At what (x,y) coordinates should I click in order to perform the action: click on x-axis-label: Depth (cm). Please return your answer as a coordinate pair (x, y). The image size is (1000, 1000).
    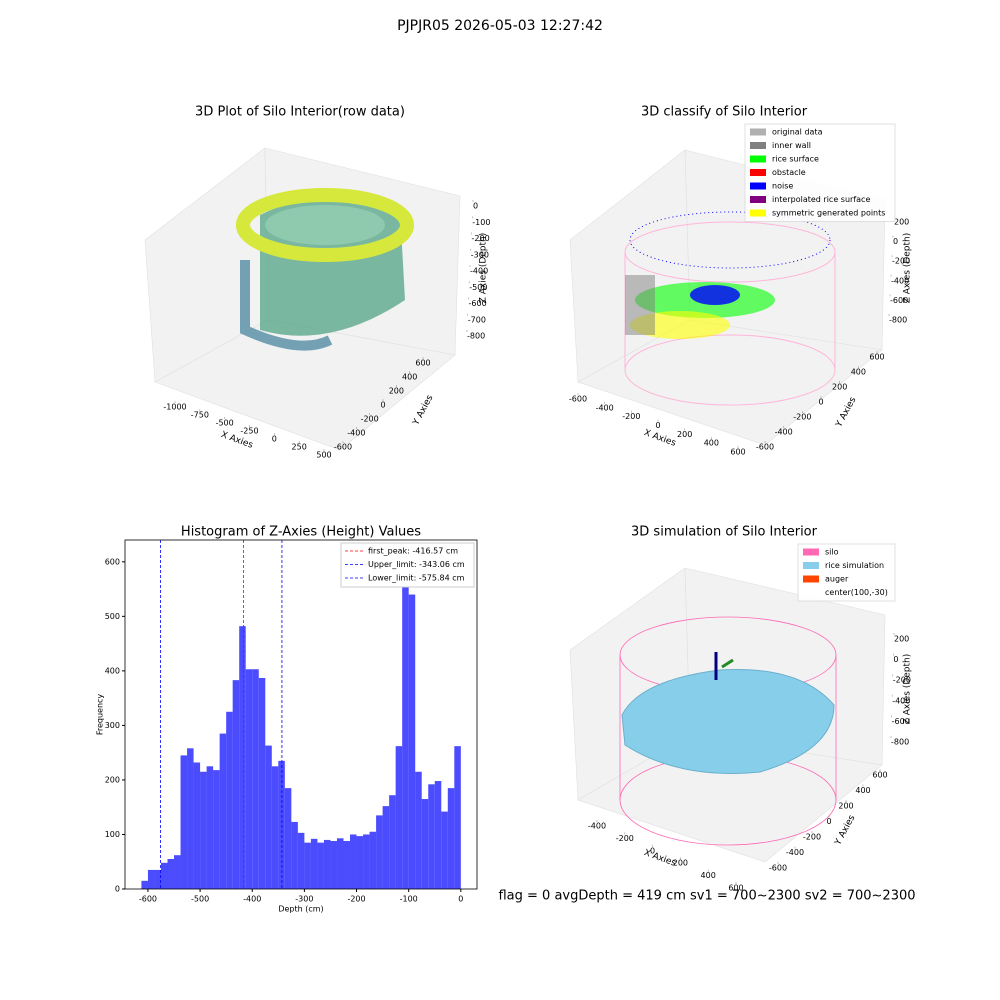
    Looking at the image, I should click on (300, 909).